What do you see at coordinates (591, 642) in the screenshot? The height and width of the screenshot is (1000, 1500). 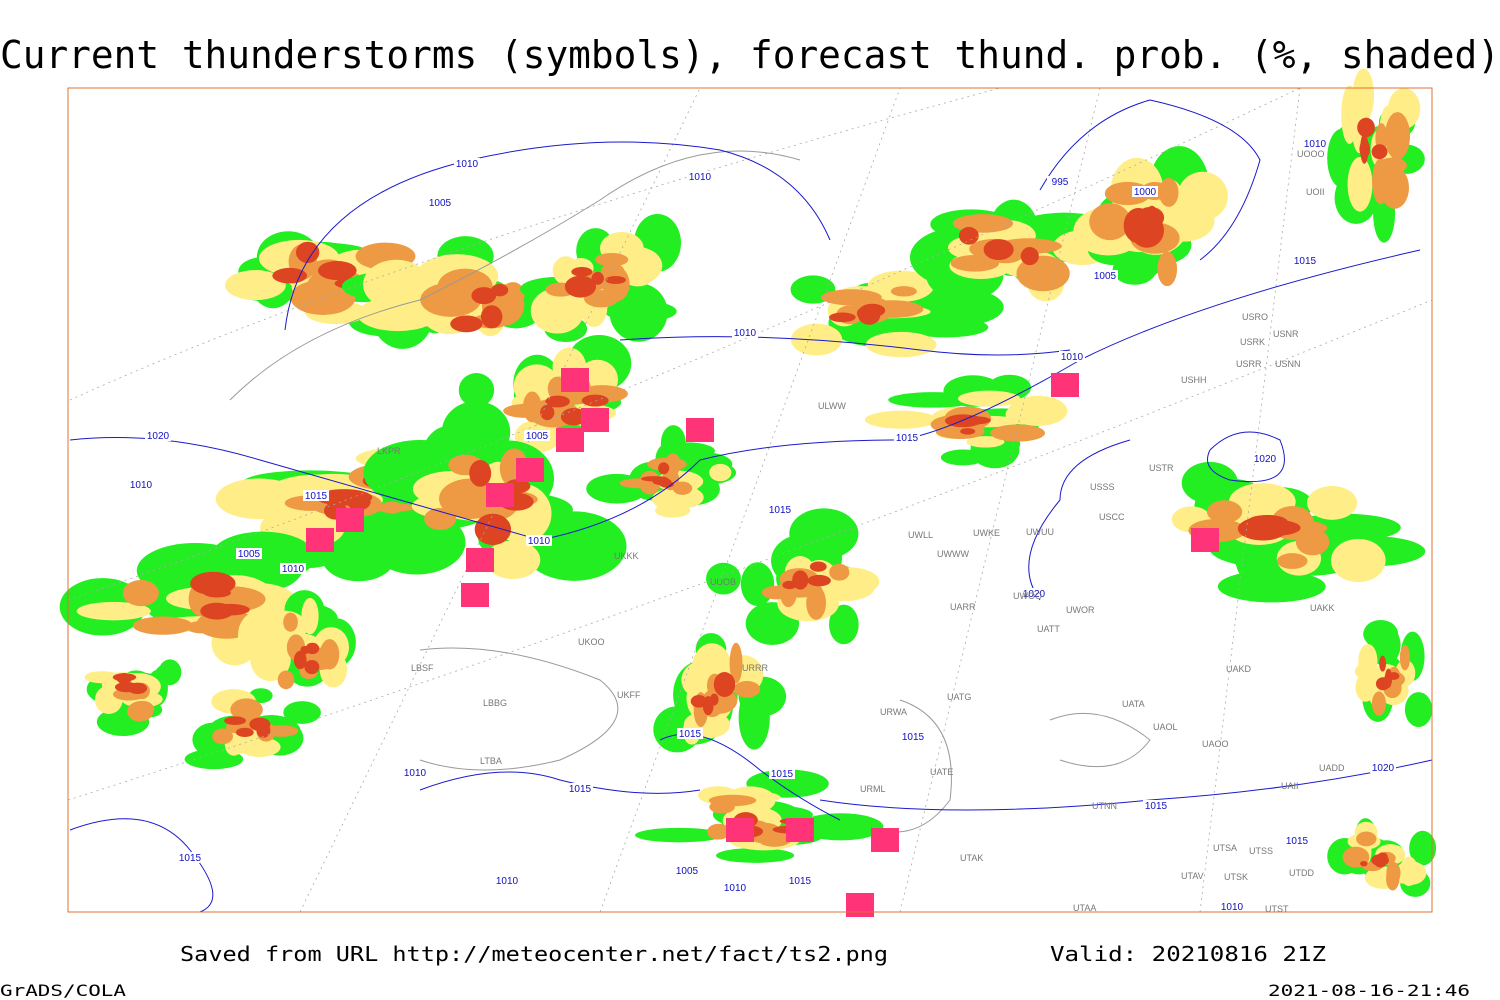 I see `station-code: UKOO` at bounding box center [591, 642].